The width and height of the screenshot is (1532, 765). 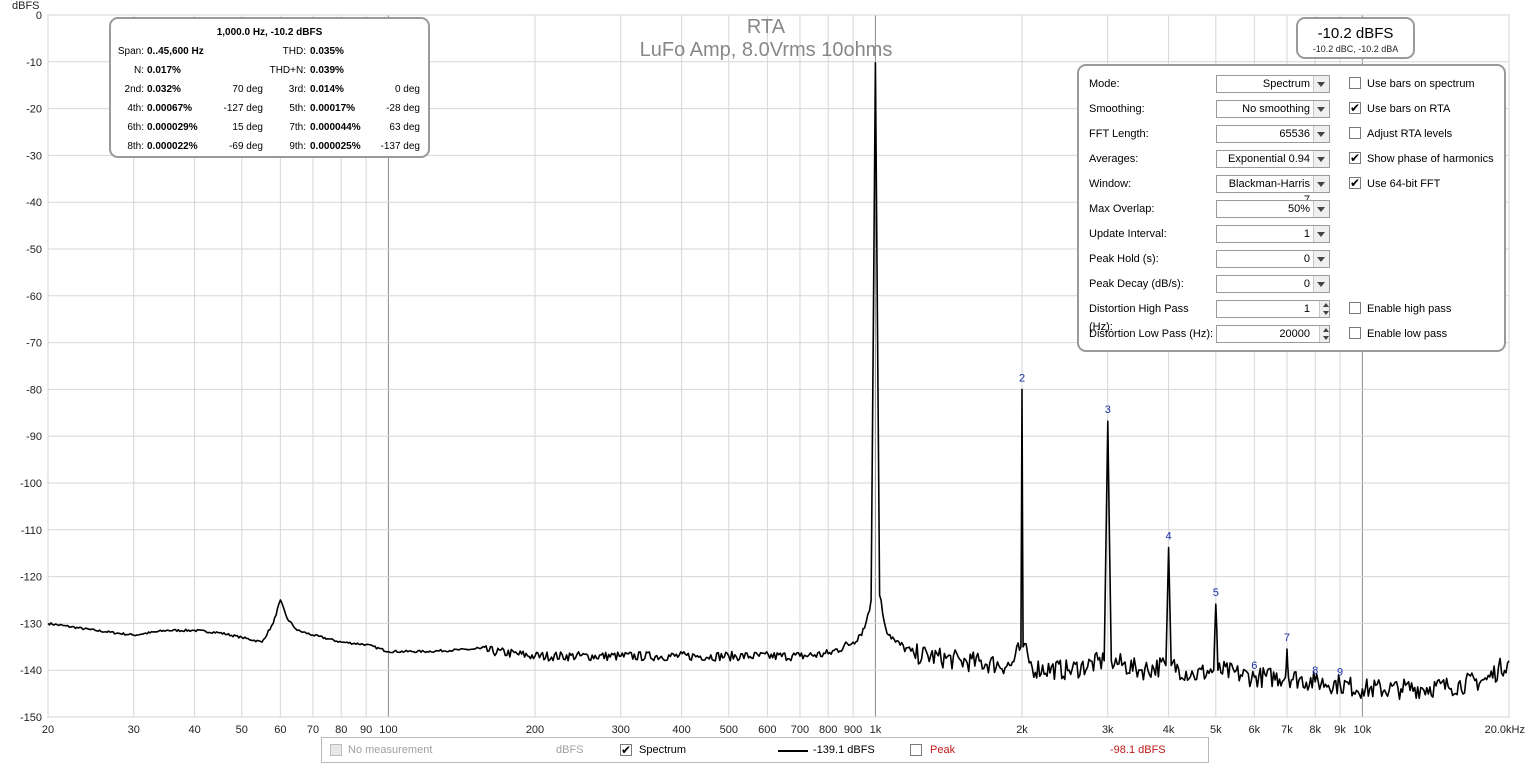 What do you see at coordinates (130, 51) in the screenshot?
I see `stats-label: Span:` at bounding box center [130, 51].